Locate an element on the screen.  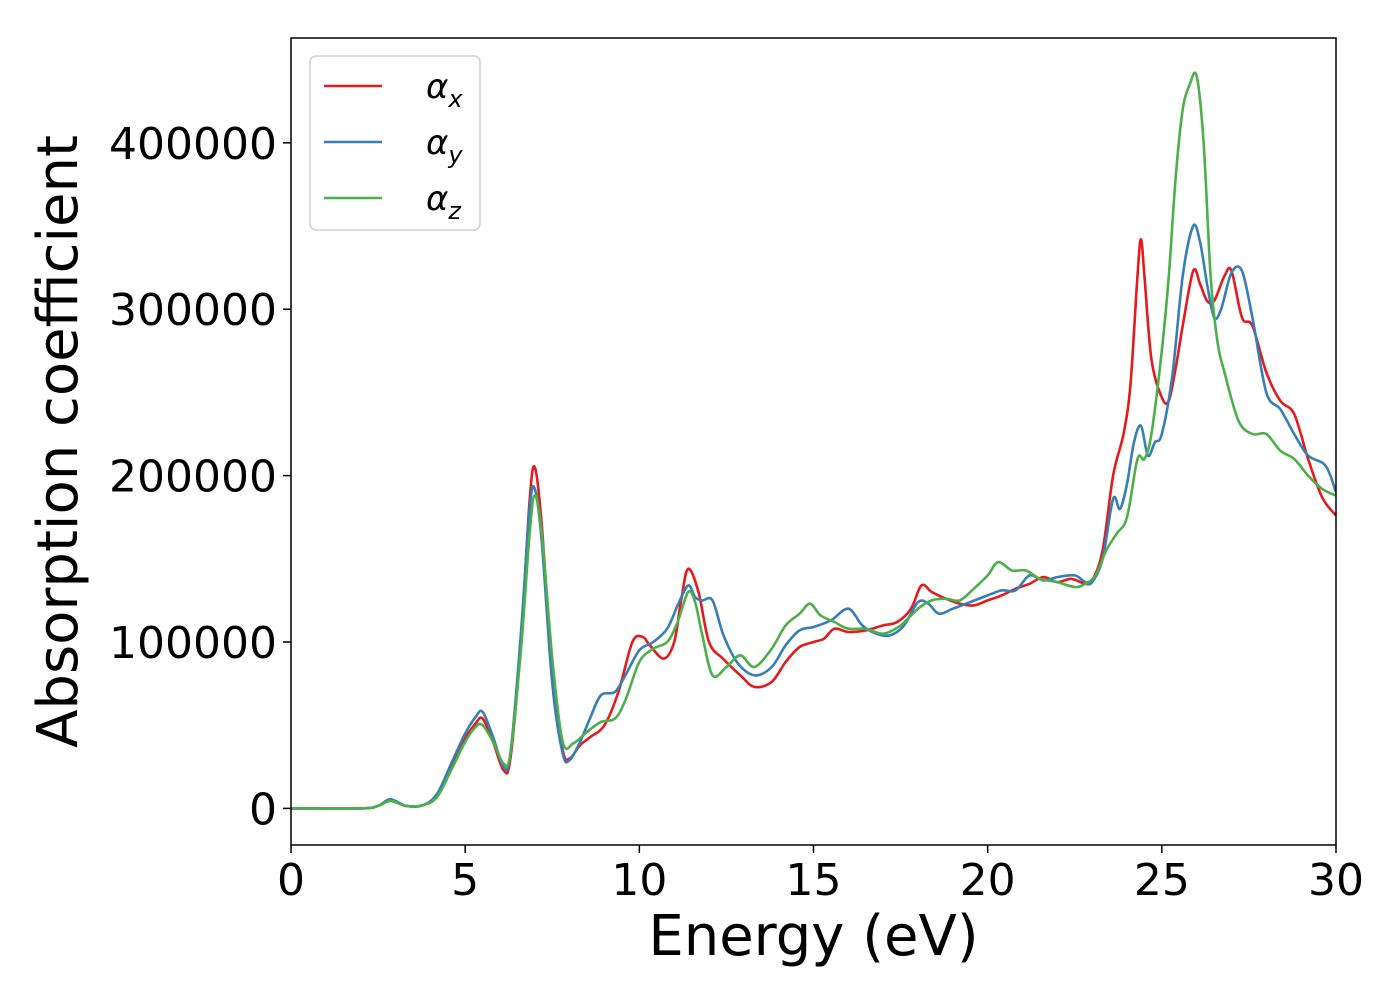
legend-label-z: αz is located at coordinates (444, 202).